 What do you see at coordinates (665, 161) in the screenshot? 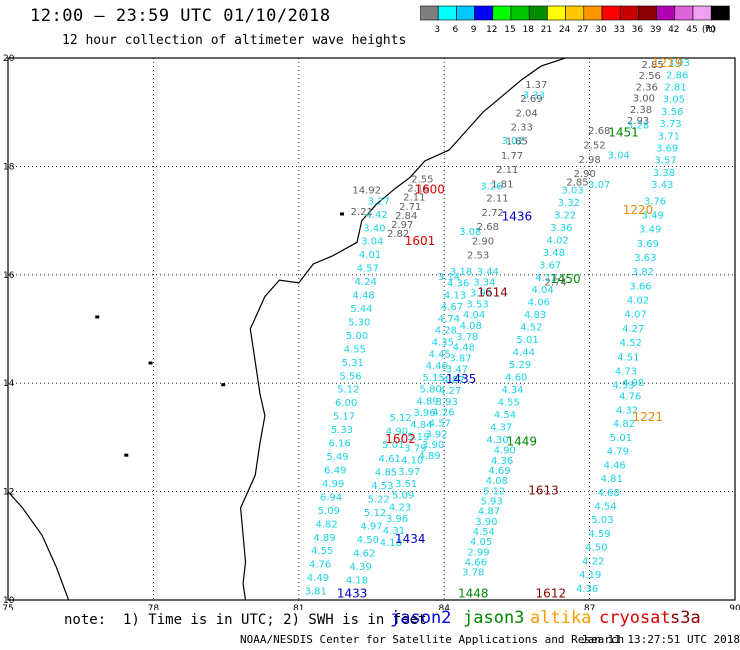
I see `wave-height-value: 3.57` at bounding box center [665, 161].